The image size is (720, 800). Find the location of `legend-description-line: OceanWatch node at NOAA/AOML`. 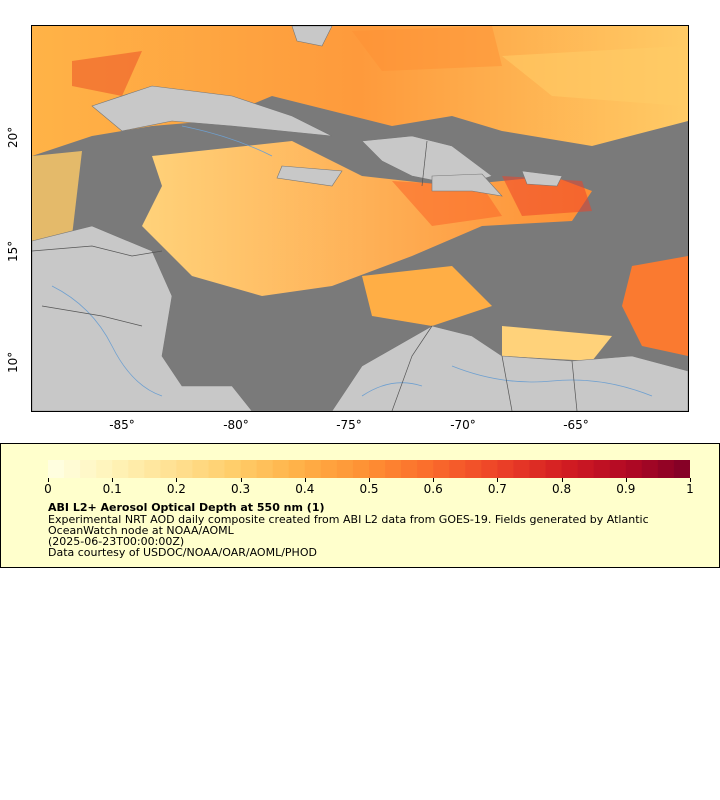

legend-description-line: OceanWatch node at NOAA/AOML is located at coordinates (141, 530).